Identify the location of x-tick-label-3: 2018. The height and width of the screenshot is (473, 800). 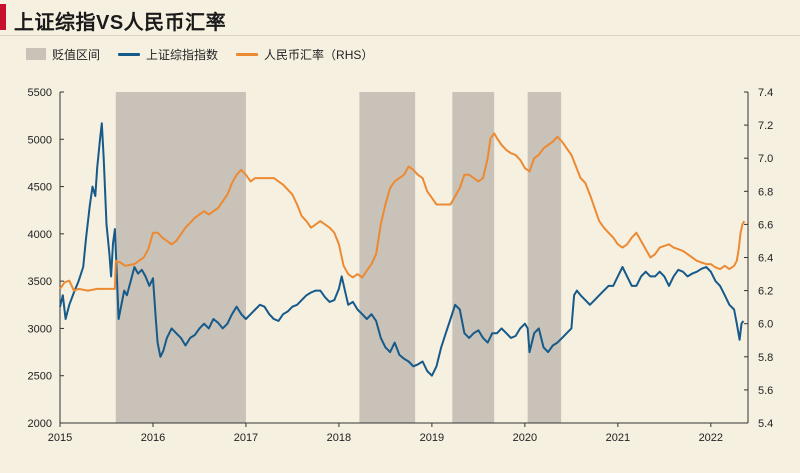
(339, 438).